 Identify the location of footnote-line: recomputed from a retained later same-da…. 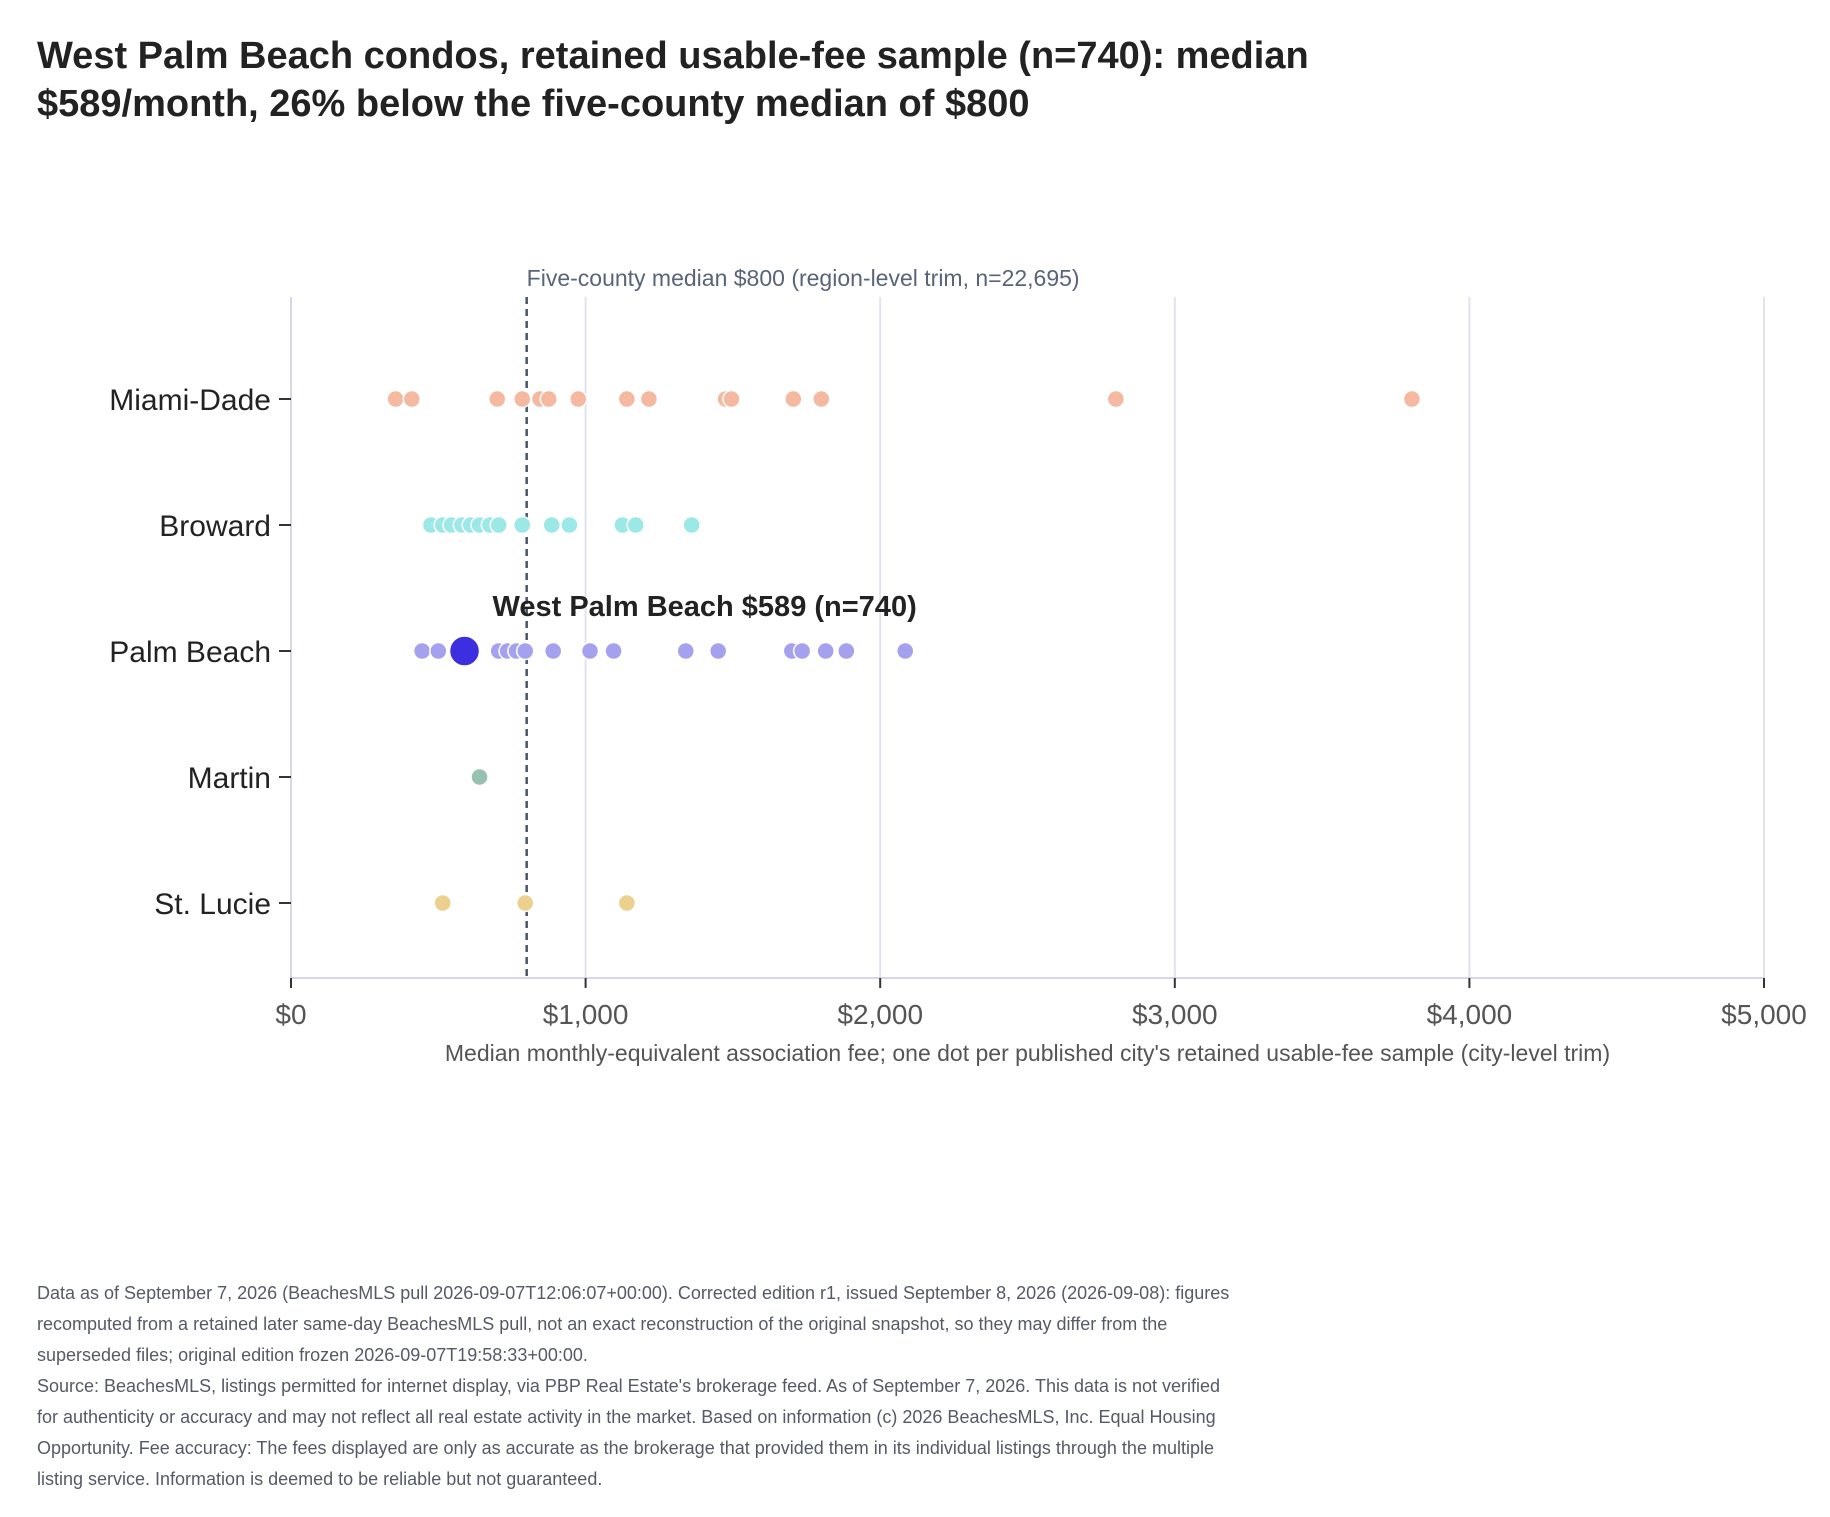
(602, 1324).